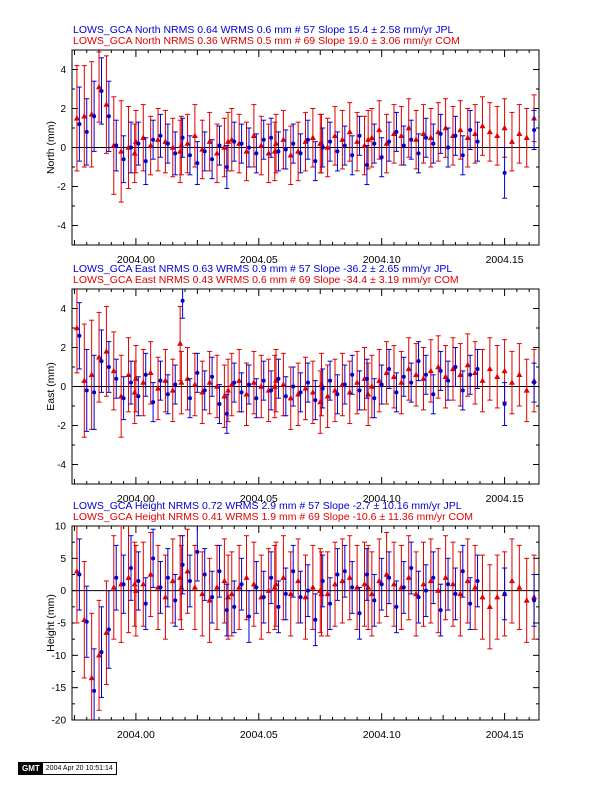  I want to click on y-axis-label: East (mm), so click(51, 386).